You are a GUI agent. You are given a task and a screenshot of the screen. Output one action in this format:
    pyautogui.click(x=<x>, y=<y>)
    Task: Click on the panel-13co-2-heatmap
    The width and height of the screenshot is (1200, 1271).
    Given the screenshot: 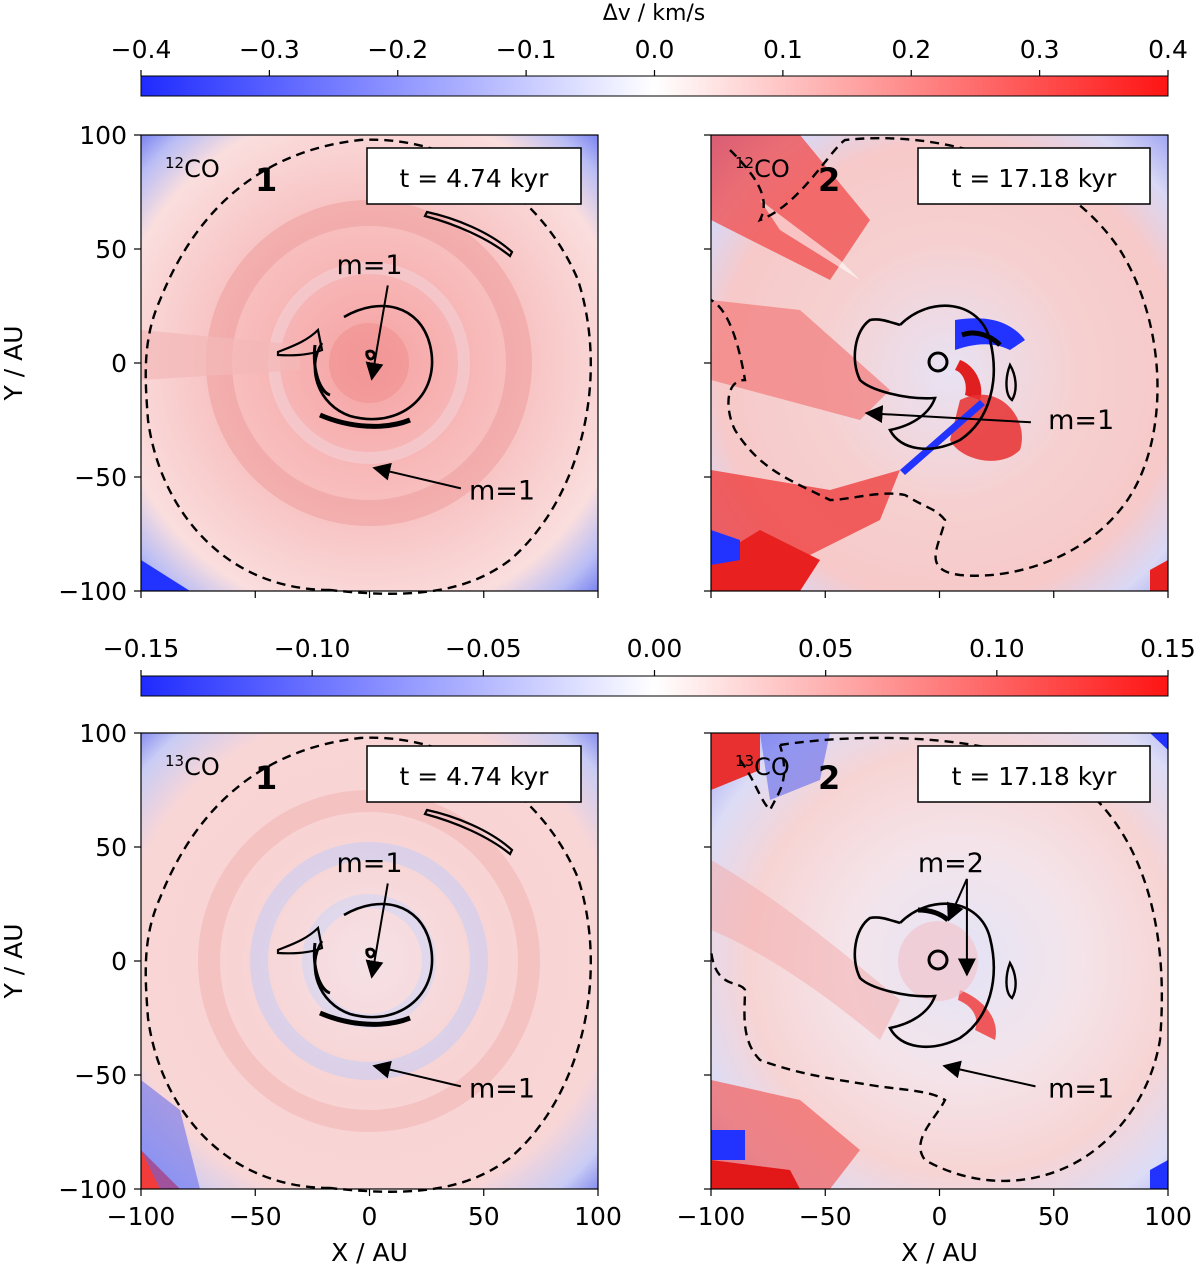 What is the action you would take?
    pyautogui.click(x=939, y=961)
    